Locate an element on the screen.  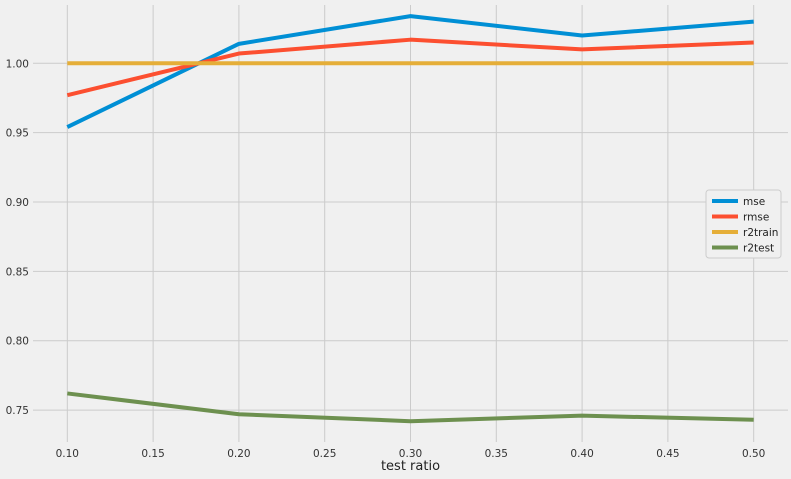
y-tick-label: 0.95 is located at coordinates (17, 134).